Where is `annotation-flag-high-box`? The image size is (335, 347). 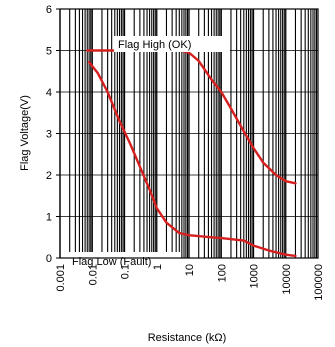
annotation-flag-high-box is located at coordinates (172, 44).